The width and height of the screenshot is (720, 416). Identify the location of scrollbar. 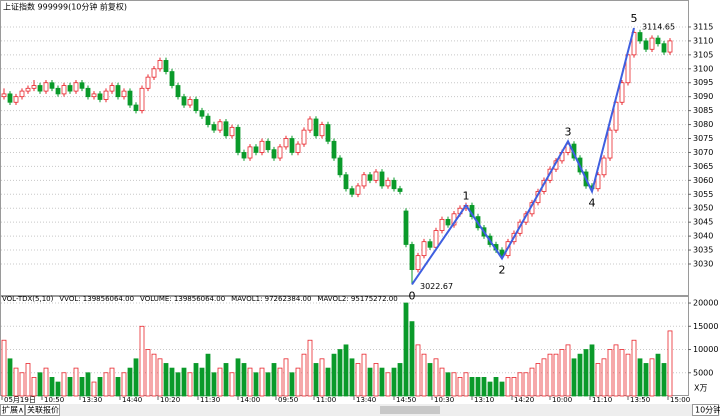
(410, 410).